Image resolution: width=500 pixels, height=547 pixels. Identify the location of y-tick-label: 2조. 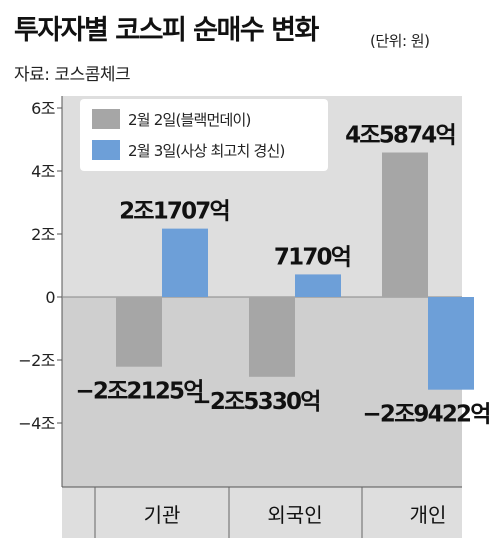
(43, 234).